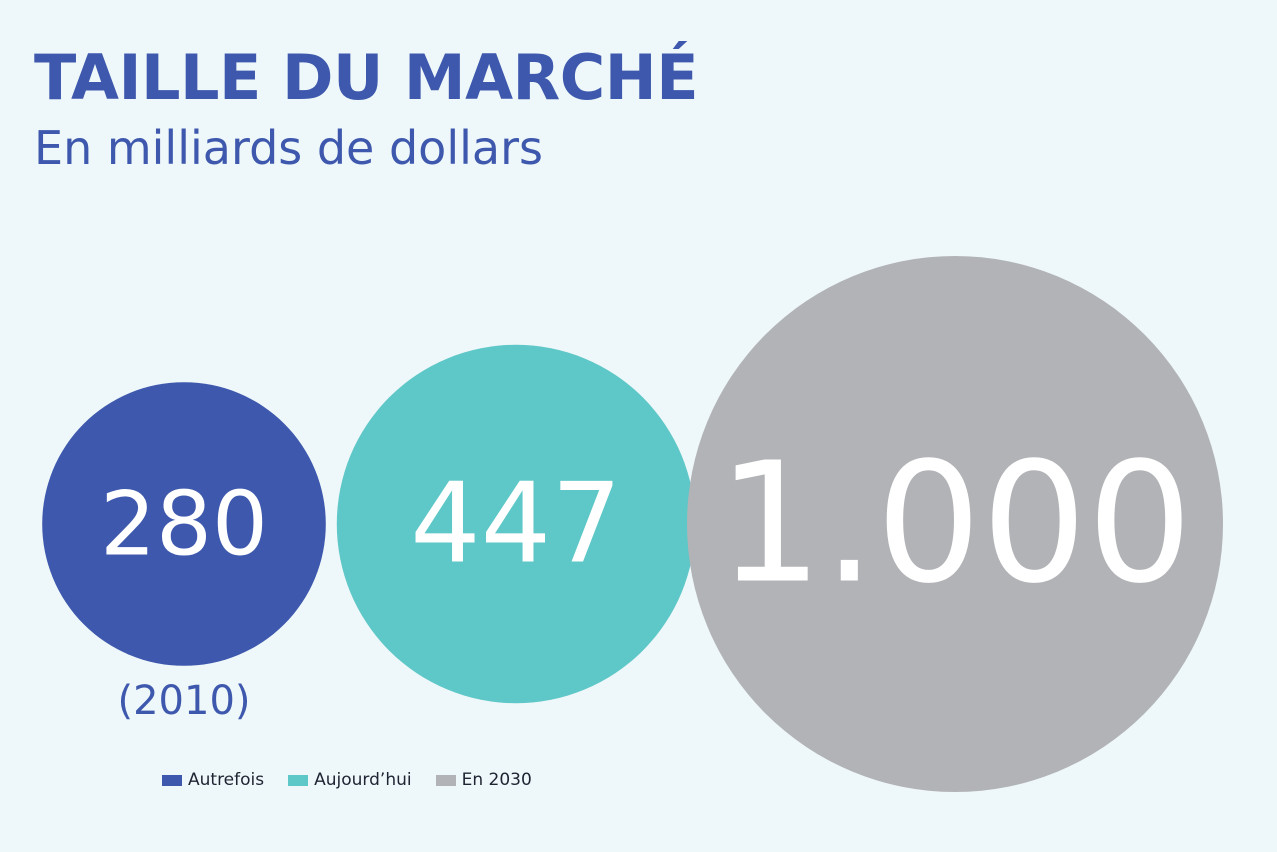  Describe the element at coordinates (366, 77) in the screenshot. I see `chart-title: TAILLE DU MARCHÉ` at that location.